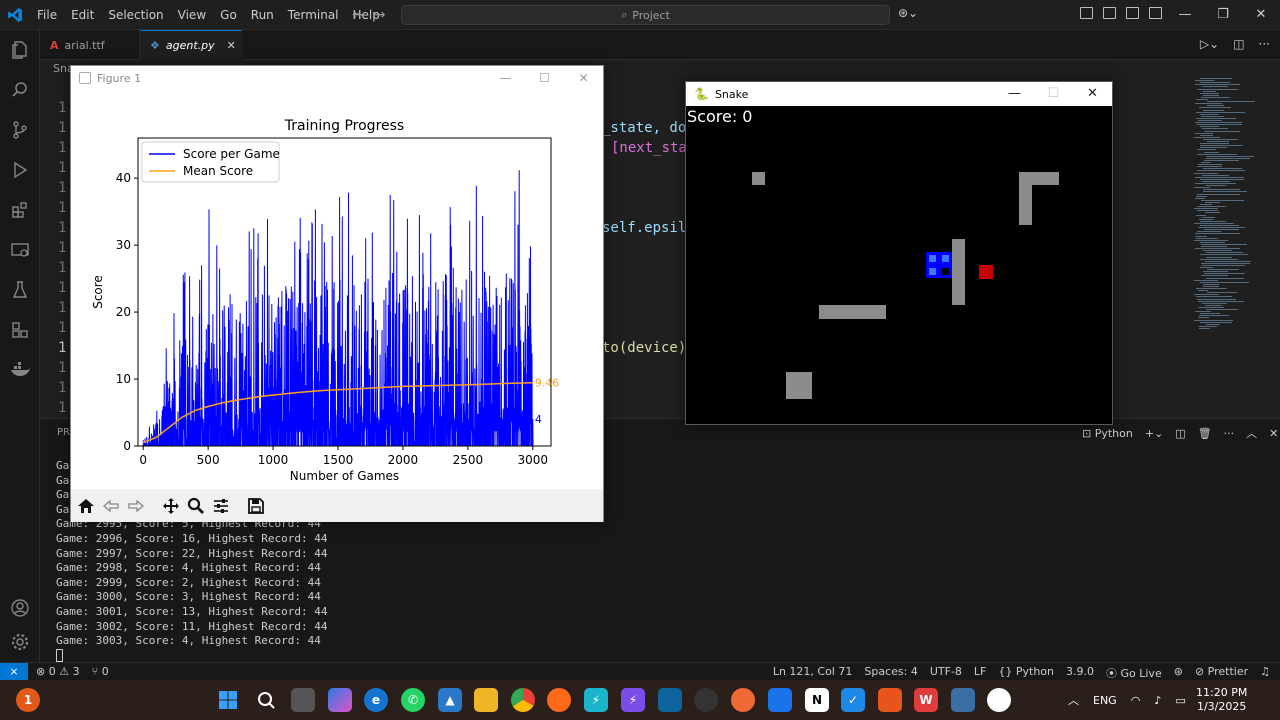 The image size is (1280, 720). Describe the element at coordinates (20, 370) in the screenshot. I see `docker-icon` at that location.